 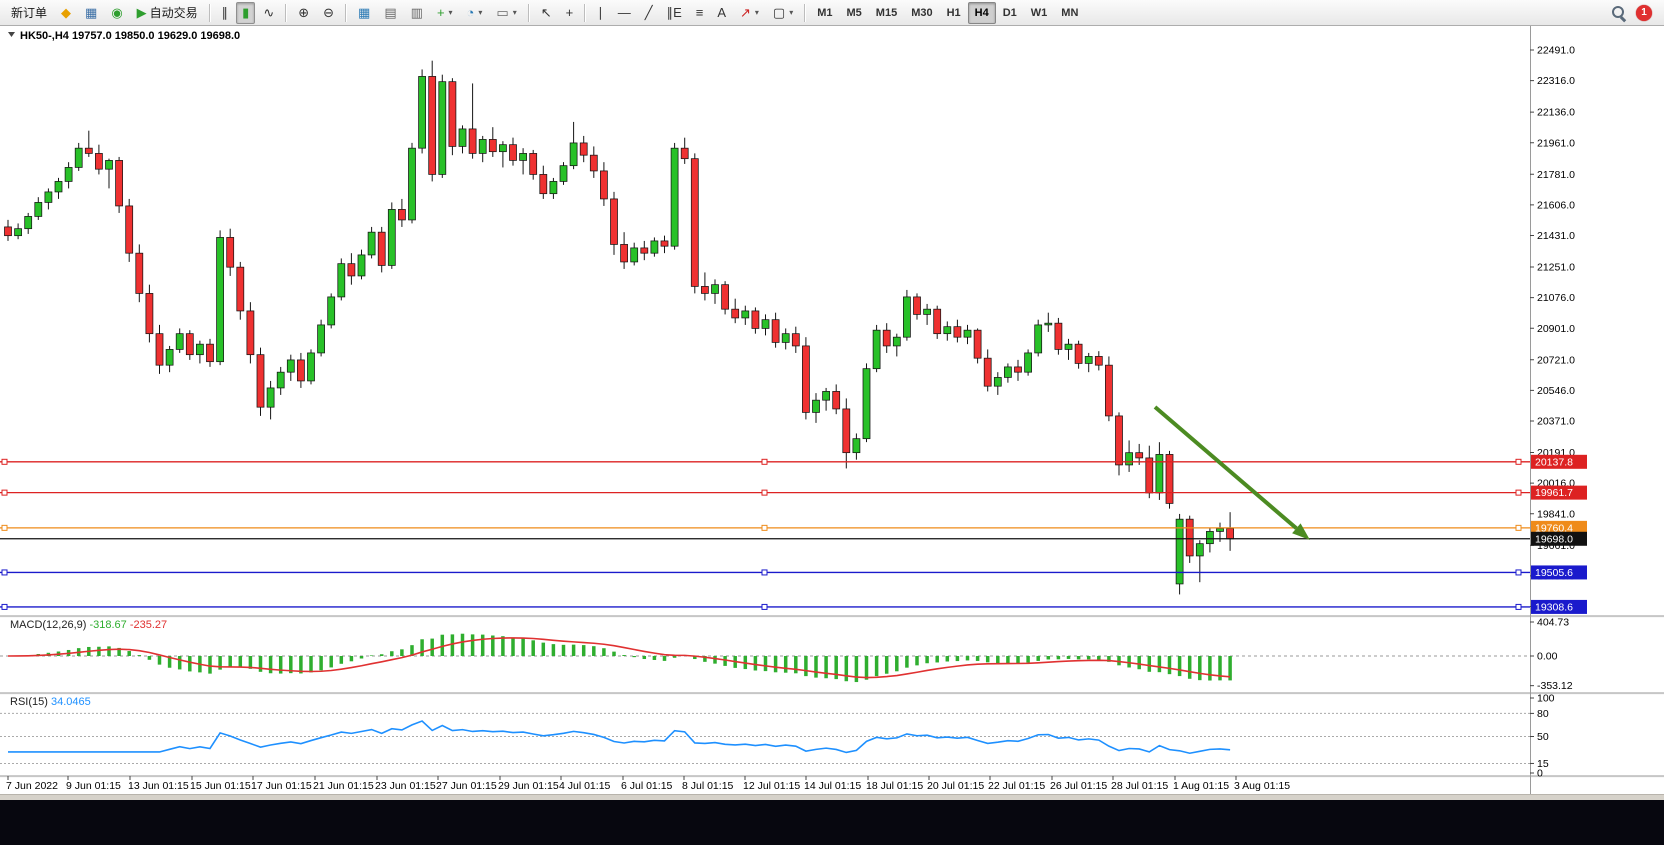 I want to click on svg-text: 20546.0, so click(x=1556, y=391).